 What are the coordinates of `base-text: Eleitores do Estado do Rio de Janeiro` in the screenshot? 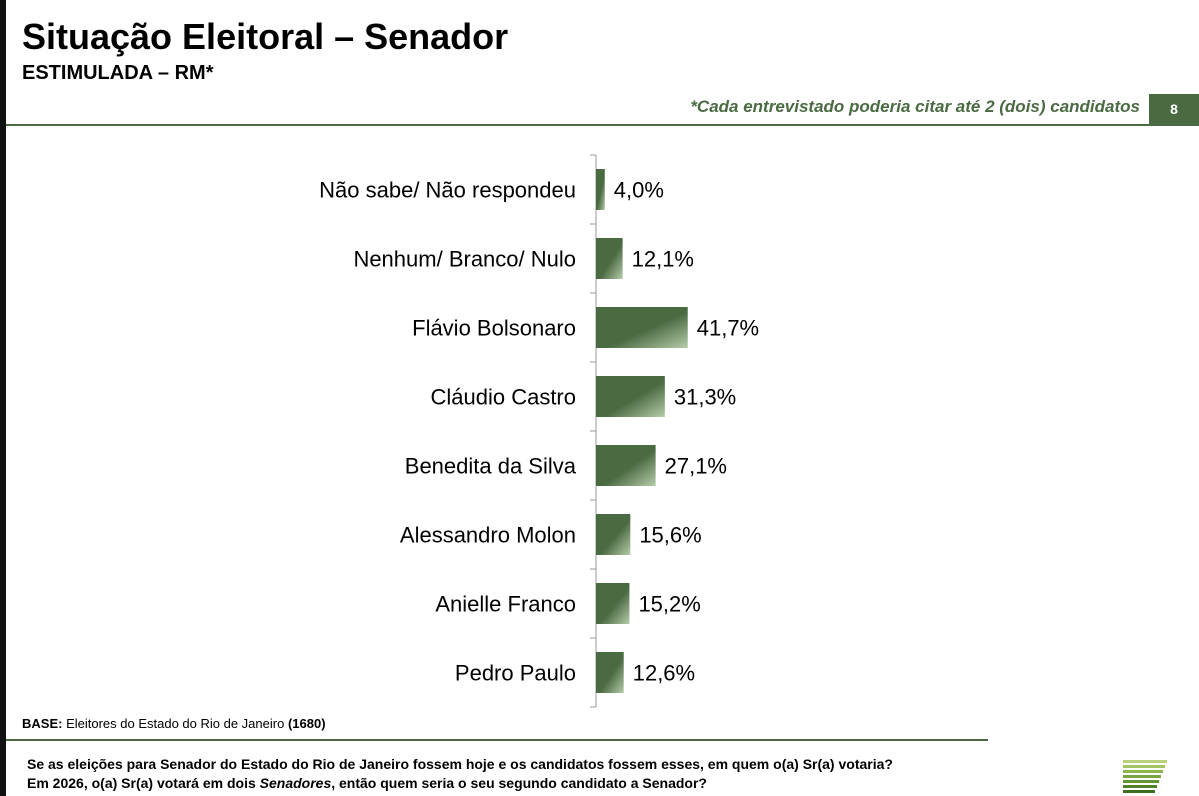 It's located at (175, 723).